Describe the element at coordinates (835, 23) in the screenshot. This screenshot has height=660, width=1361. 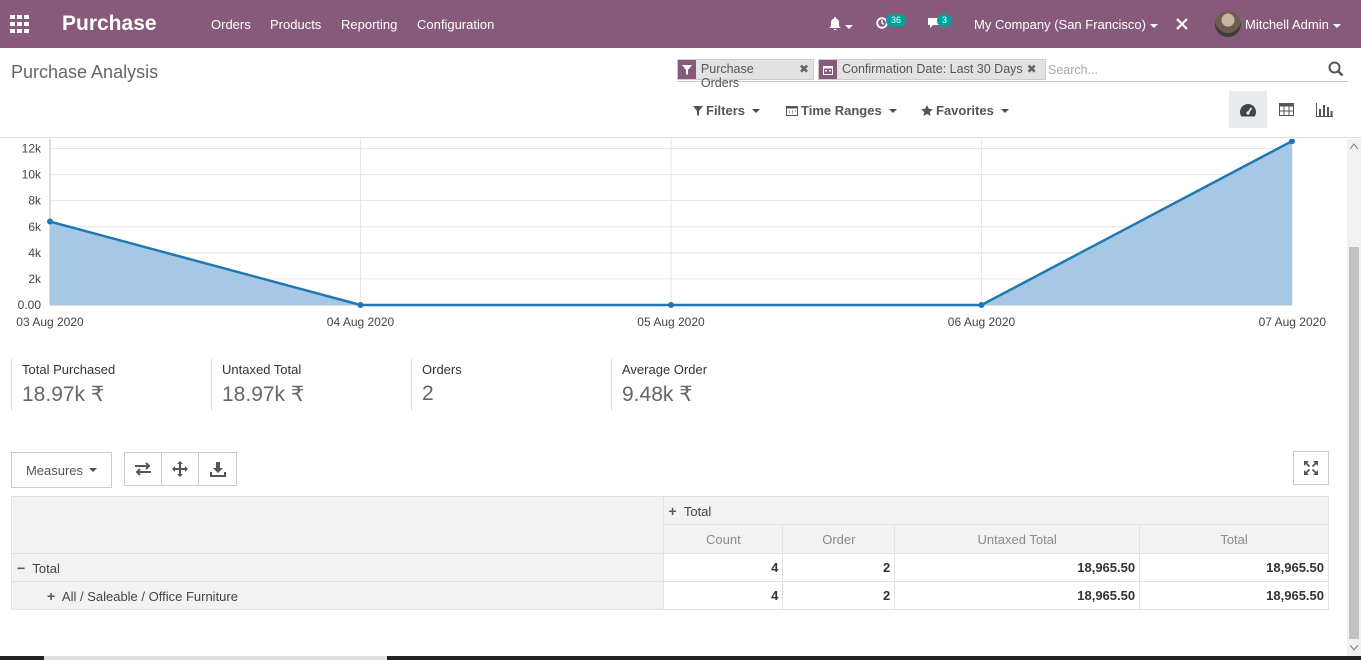
I see `bell-icon` at that location.